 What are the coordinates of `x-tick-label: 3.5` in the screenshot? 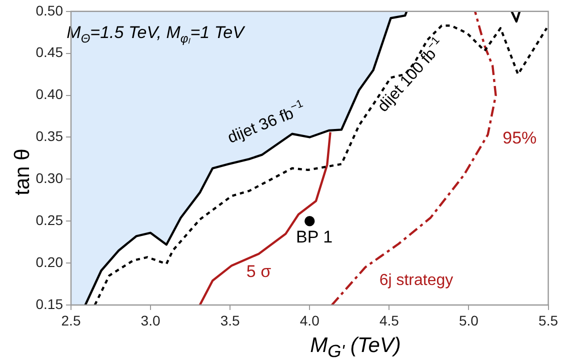 It's located at (230, 320).